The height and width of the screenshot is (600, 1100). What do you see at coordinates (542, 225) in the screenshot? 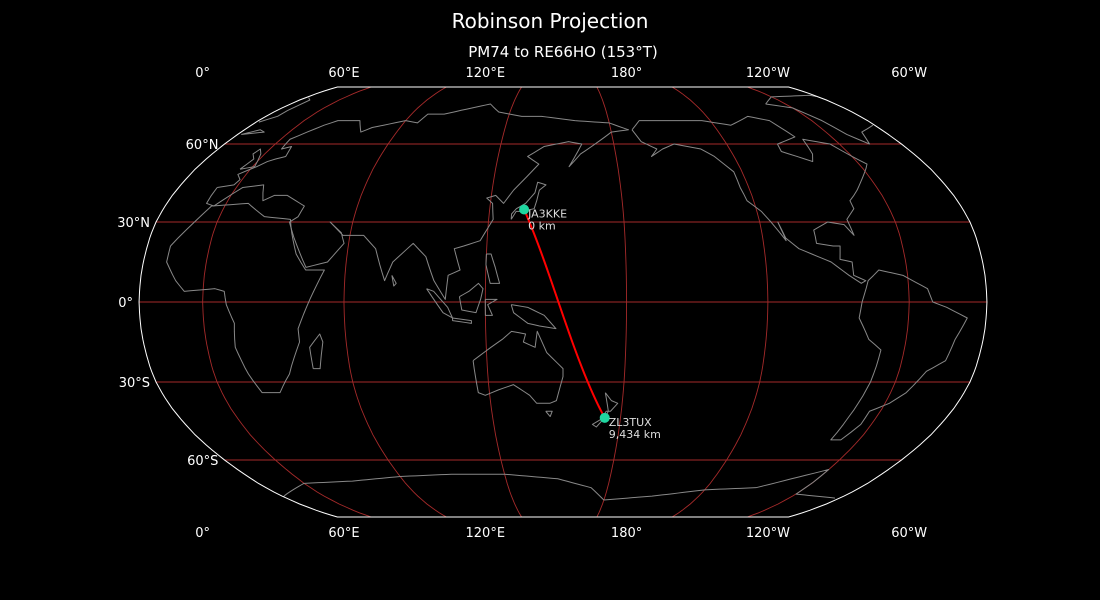
I see `station-distance: 0 km` at bounding box center [542, 225].